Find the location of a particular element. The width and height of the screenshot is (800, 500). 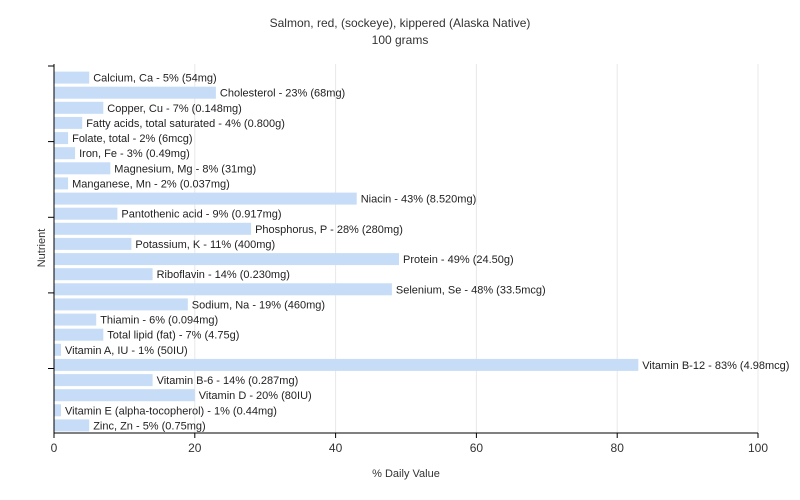

data-label: Protein - 49% (24.50g) is located at coordinates (458, 260).